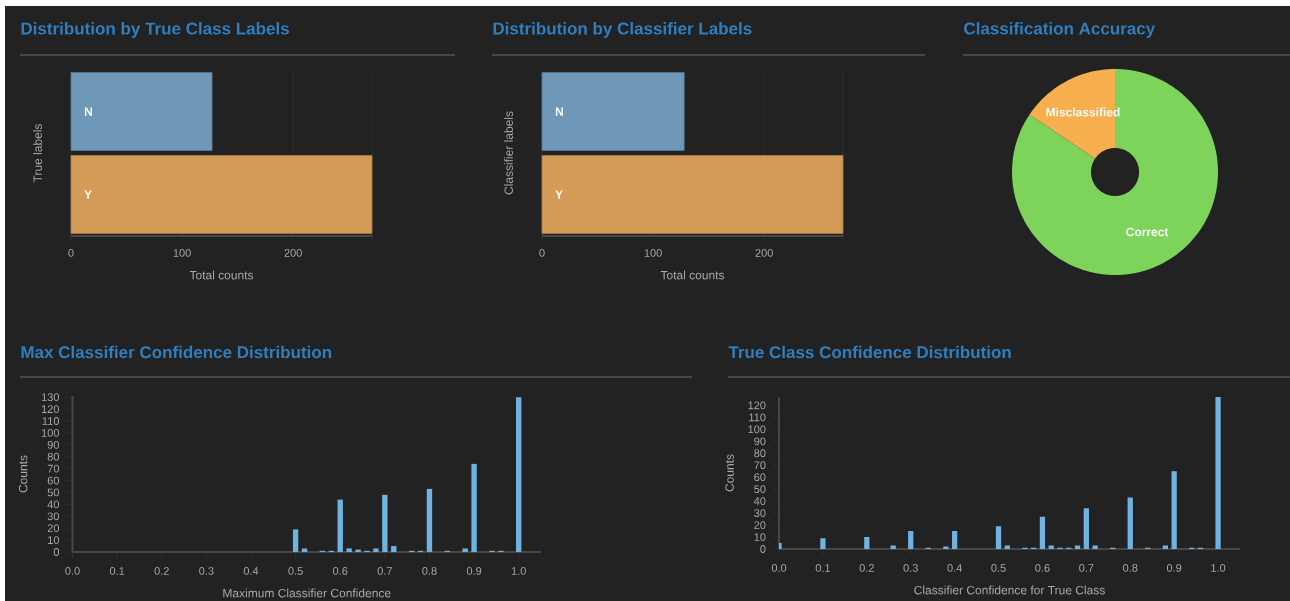 The image size is (1290, 601). I want to click on chart-title: Max Classifier Confidence Distribution, so click(176, 352).